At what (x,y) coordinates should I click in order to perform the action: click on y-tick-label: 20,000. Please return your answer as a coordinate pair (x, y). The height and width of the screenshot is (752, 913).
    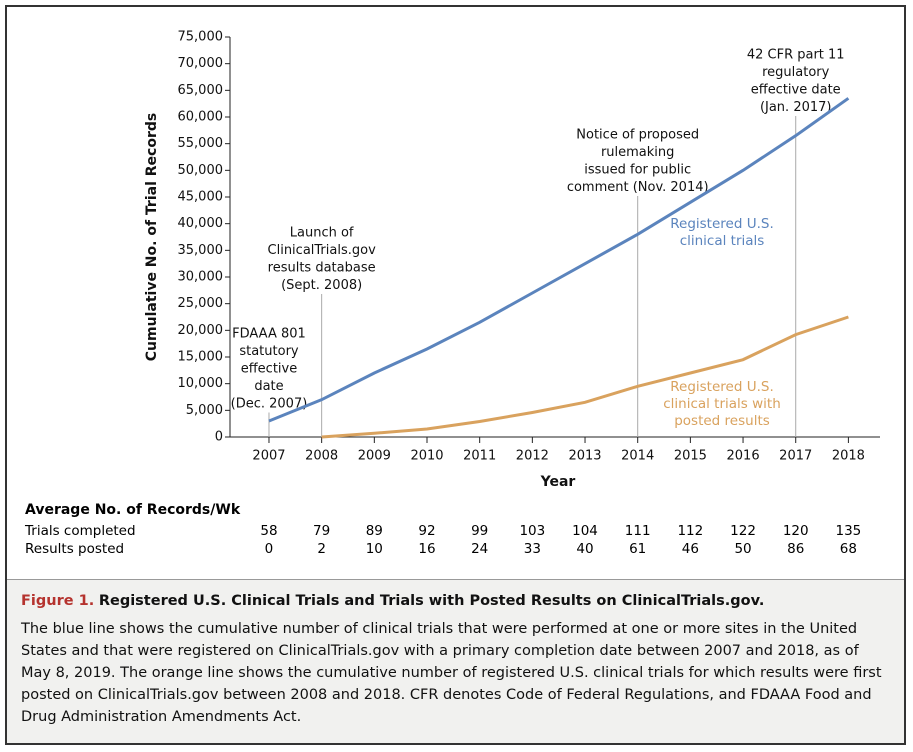
    Looking at the image, I should click on (201, 330).